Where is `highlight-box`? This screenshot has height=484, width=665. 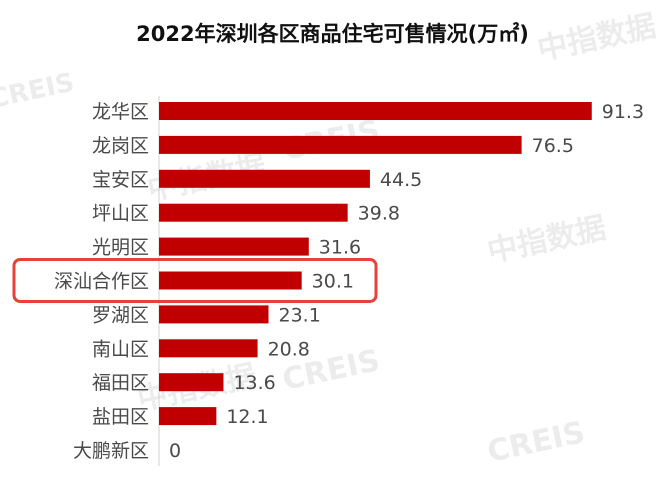
highlight-box is located at coordinates (195, 280).